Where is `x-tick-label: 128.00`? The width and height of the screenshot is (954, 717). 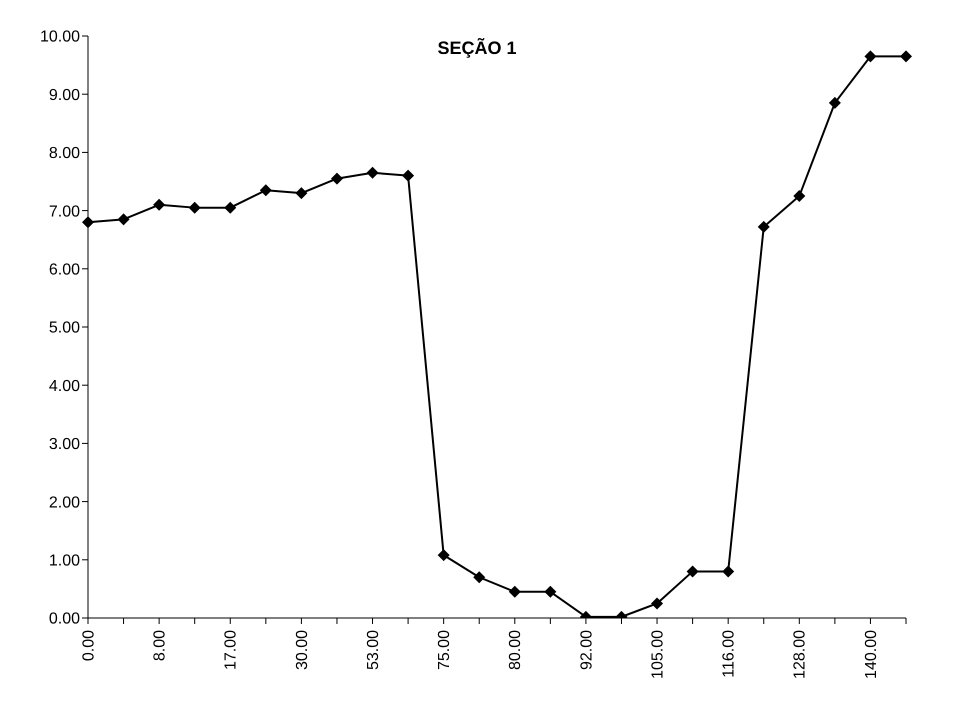
x-tick-label: 128.00 is located at coordinates (800, 654).